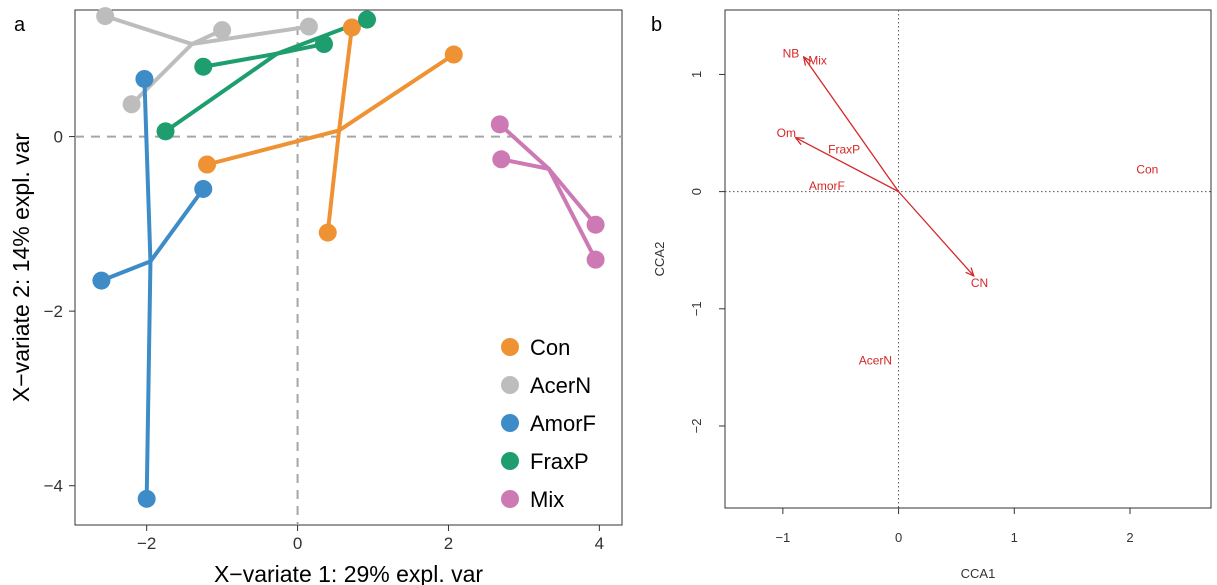 This screenshot has width=1217, height=585. Describe the element at coordinates (657, 25) in the screenshot. I see `panel-b-tag: b` at that location.